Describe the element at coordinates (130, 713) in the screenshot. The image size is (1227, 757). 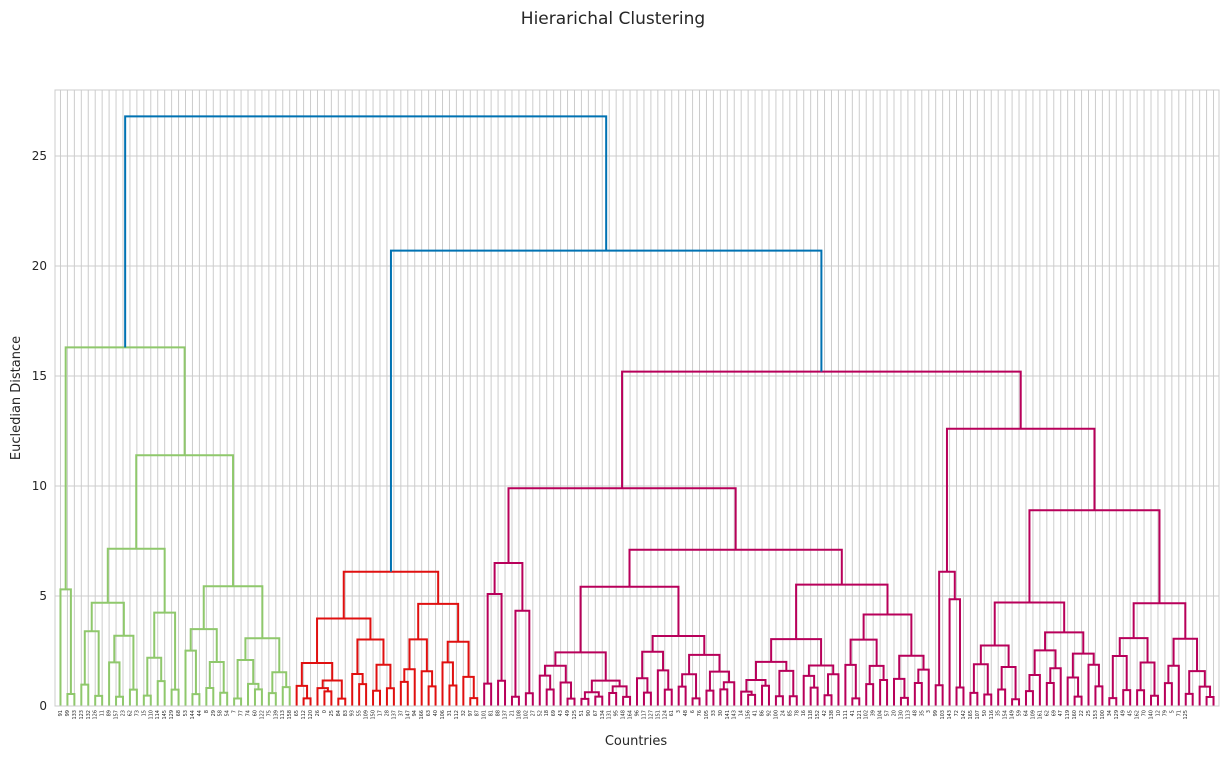
I see `x-tick-label: 62` at that location.